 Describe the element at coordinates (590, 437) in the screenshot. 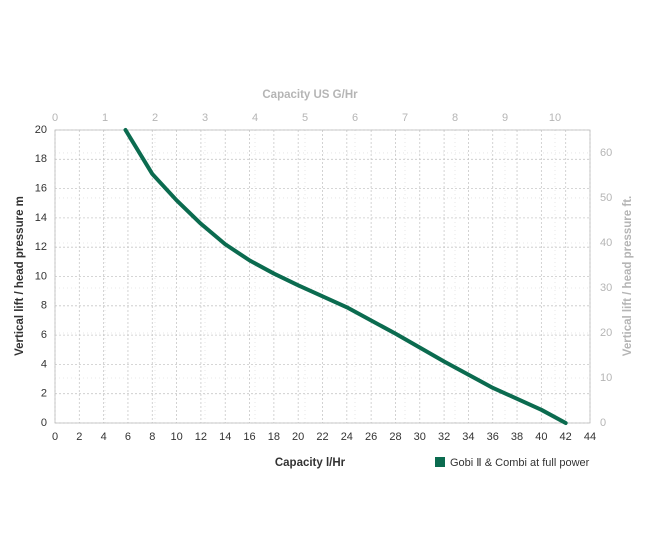

I see `x-tick-label: 44` at that location.